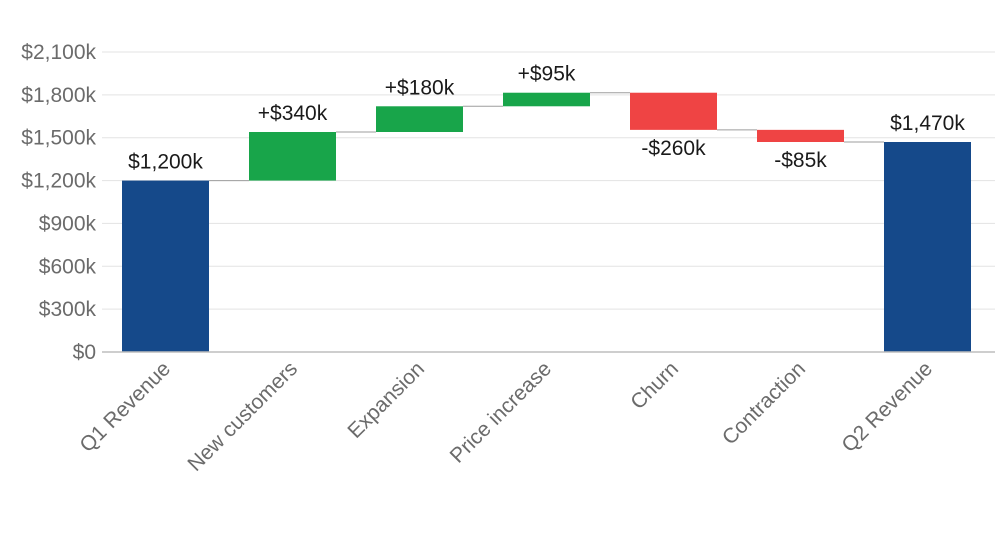 This screenshot has height=534, width=1000. What do you see at coordinates (800, 160) in the screenshot?
I see `data-label: -$85k` at bounding box center [800, 160].